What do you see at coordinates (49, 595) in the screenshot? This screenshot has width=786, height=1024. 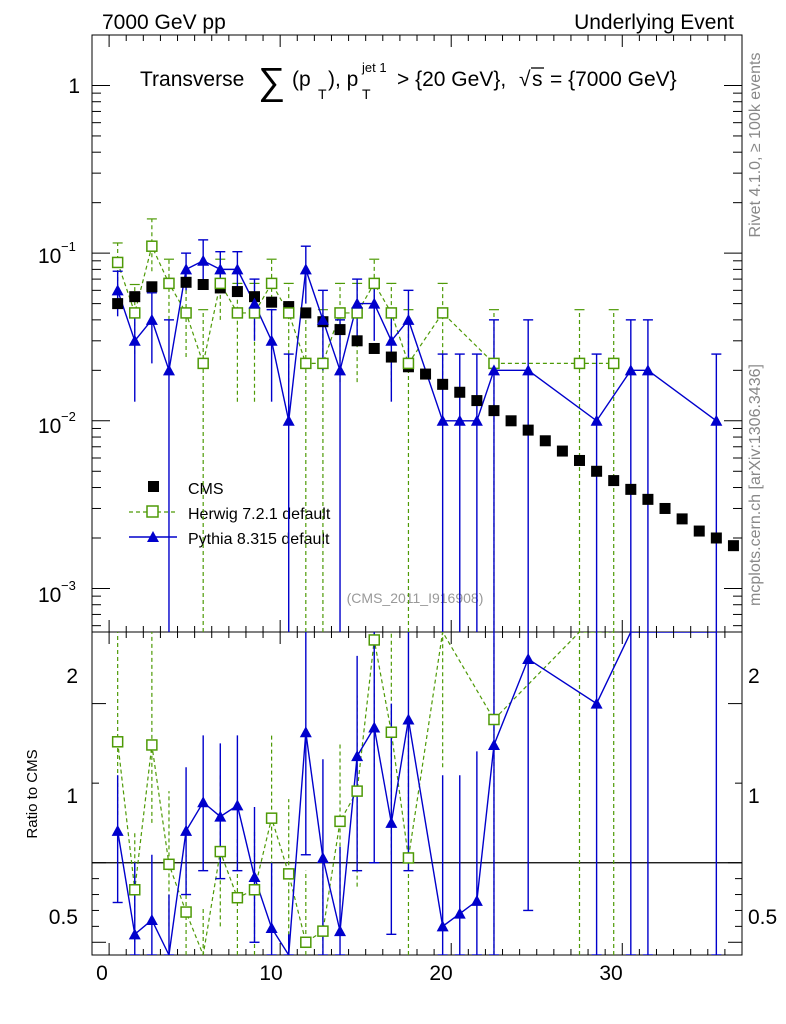 I see `ytick-label-0.001-base: 10` at bounding box center [49, 595].